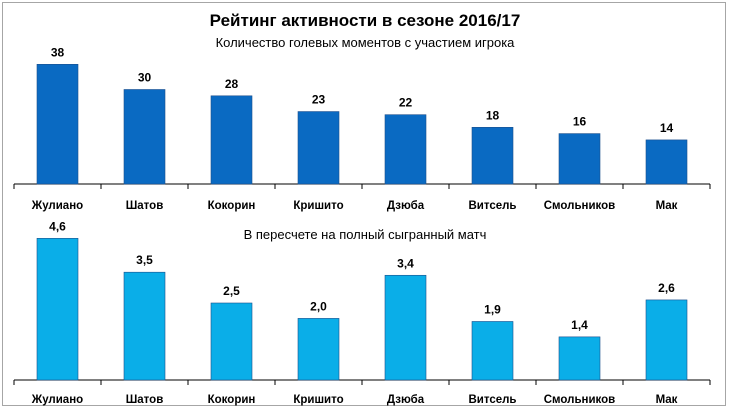 The height and width of the screenshot is (410, 730). I want to click on top-category-label-6: Витсель, so click(492, 206).